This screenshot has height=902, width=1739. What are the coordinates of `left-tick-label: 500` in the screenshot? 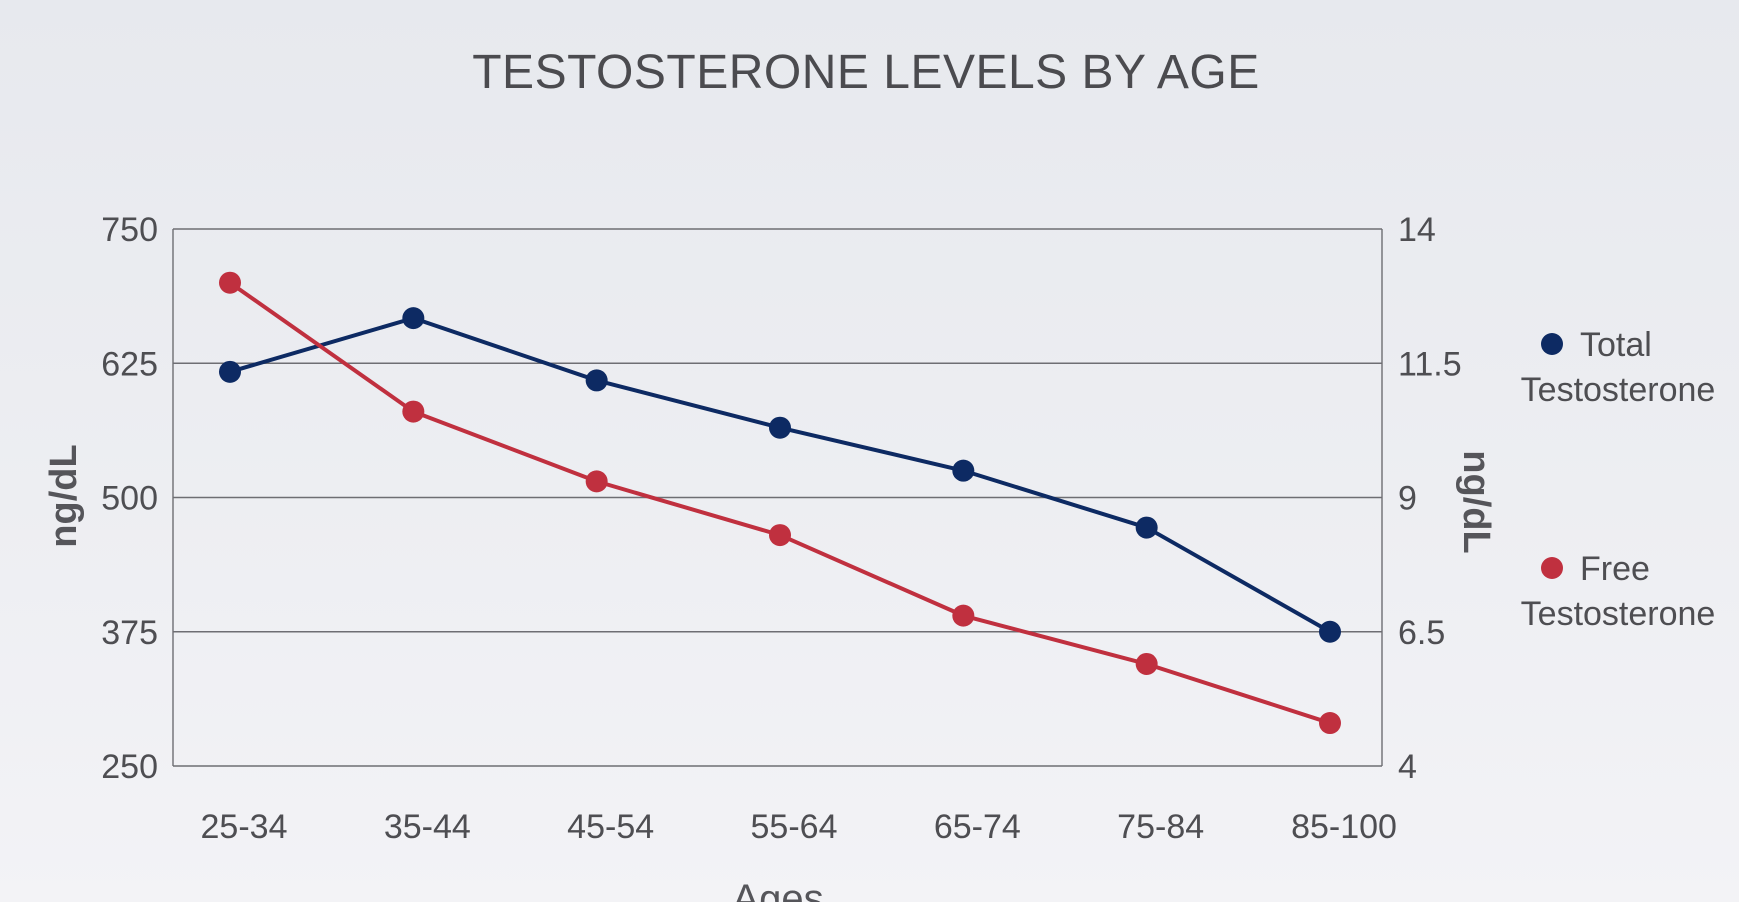 It's located at (129, 499).